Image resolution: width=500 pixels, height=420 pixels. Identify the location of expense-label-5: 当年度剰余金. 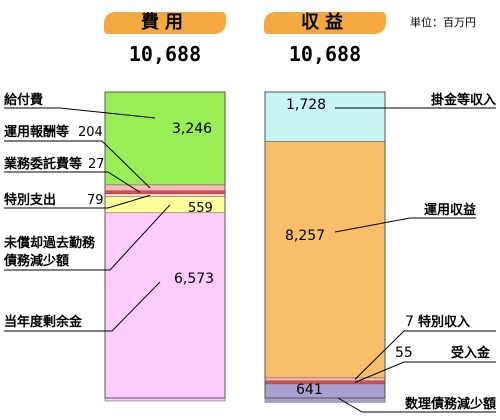
(43, 322).